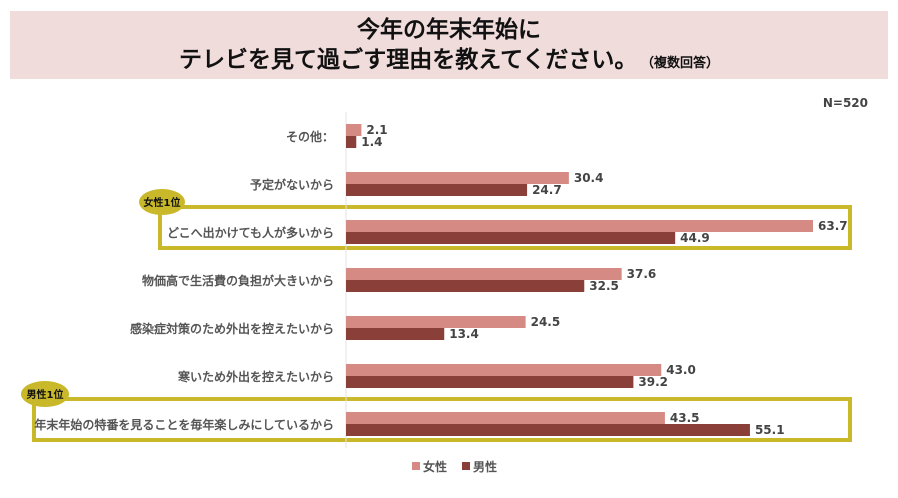  What do you see at coordinates (255, 376) in the screenshot?
I see `category-label: 寒いため外出を控えたいから` at bounding box center [255, 376].